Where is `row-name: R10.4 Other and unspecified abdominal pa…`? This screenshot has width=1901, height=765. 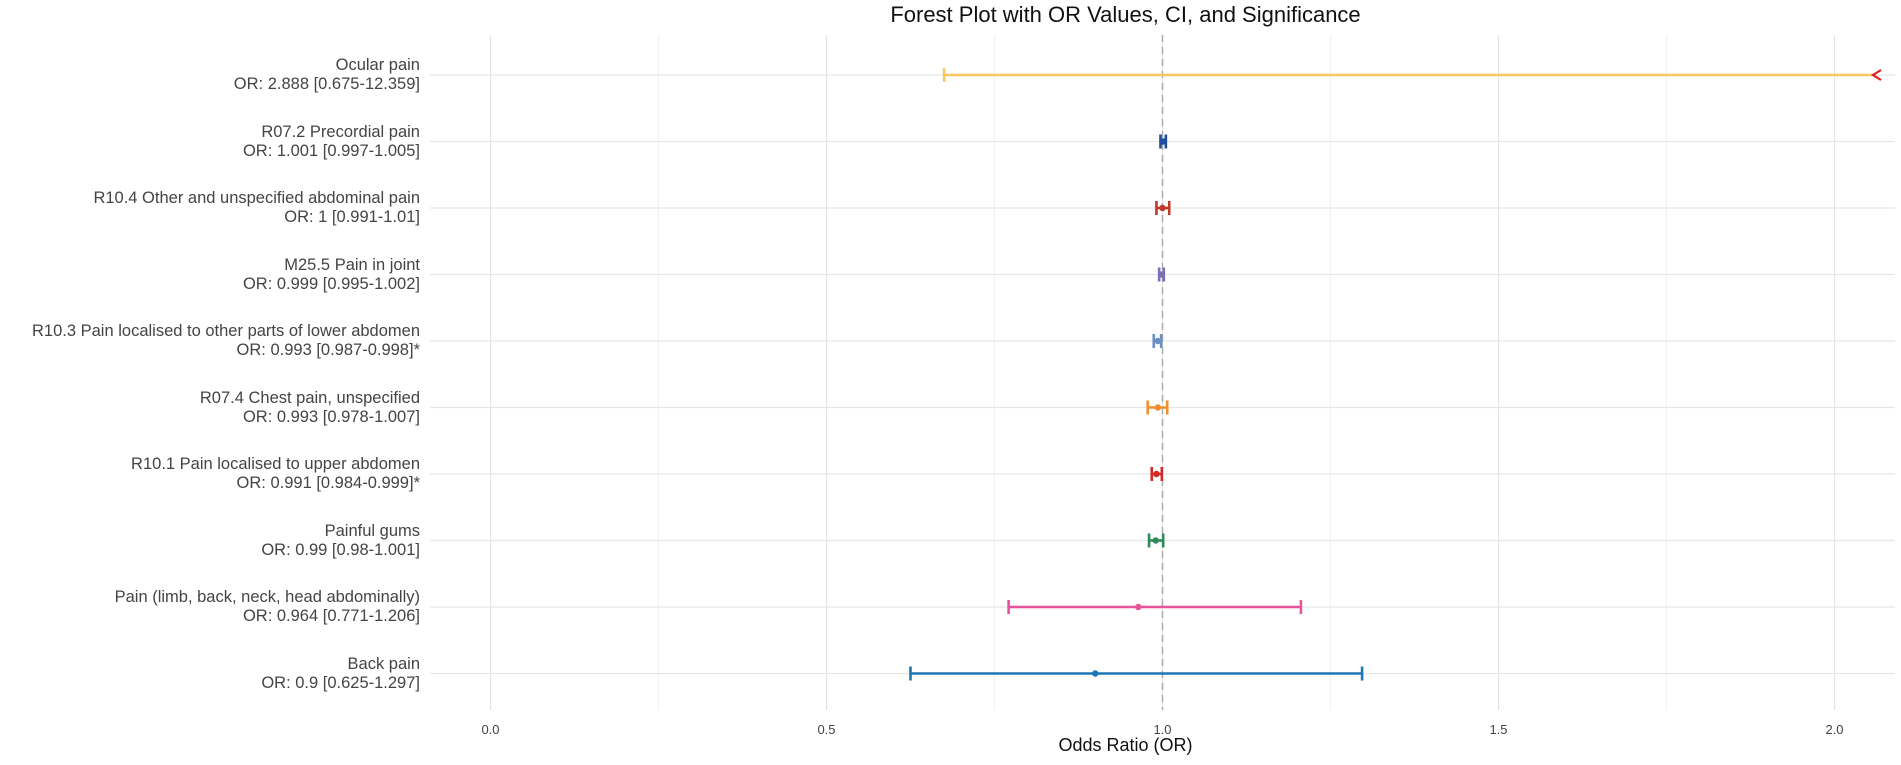 row-name: R10.4 Other and unspecified abdominal pa… is located at coordinates (256, 198).